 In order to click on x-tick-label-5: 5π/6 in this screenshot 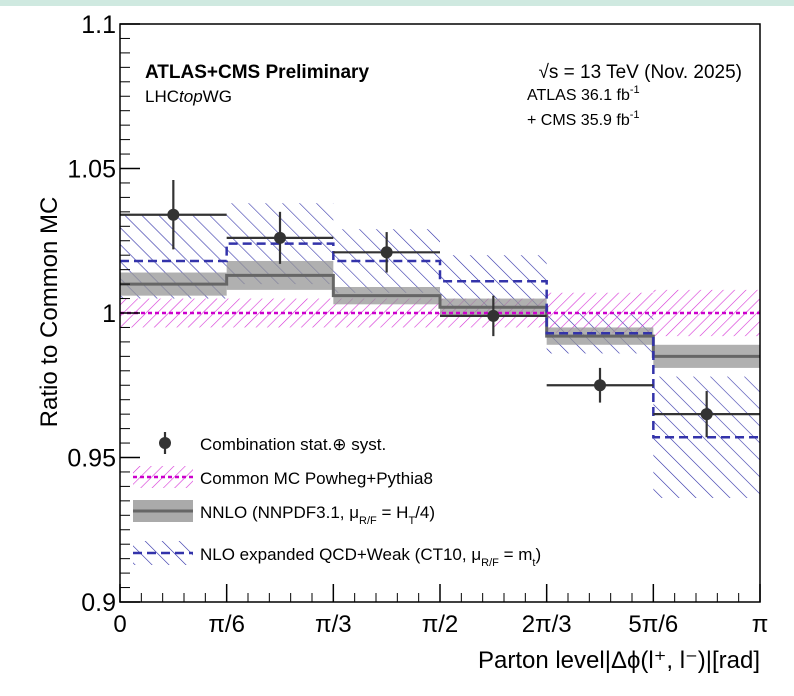, I will do `click(653, 624)`.